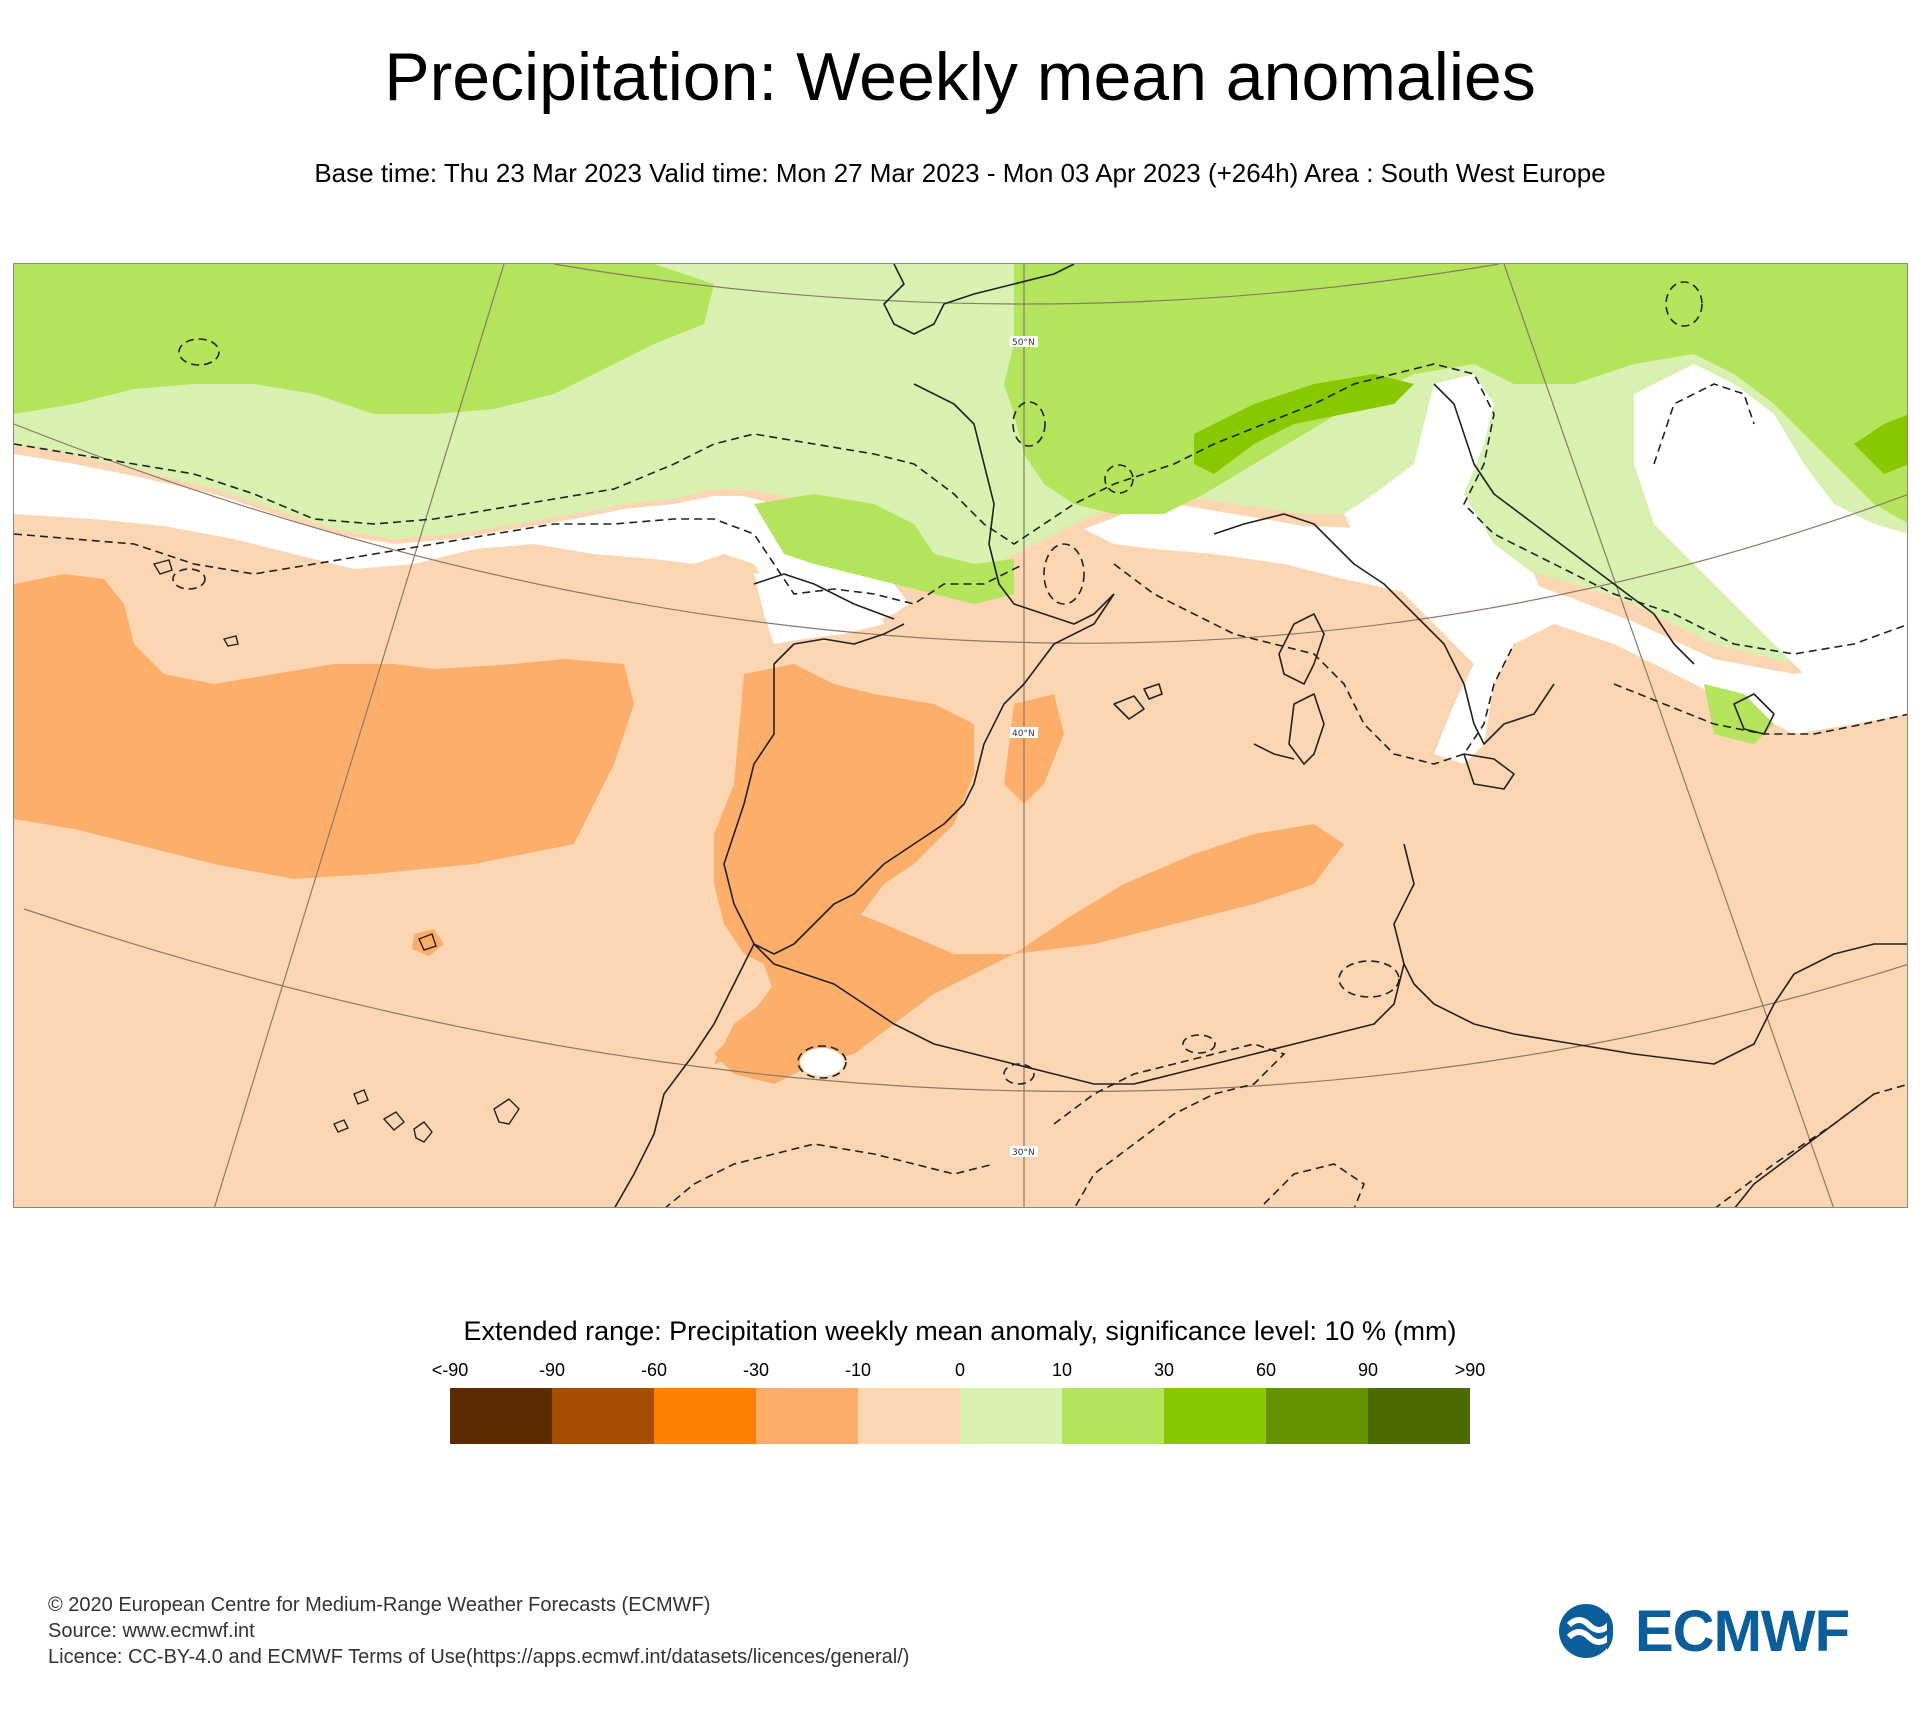  I want to click on legend-ticks: <-90 -90 -60 -30 -10 0 10 30 60 90 >90, so click(960, 1372).